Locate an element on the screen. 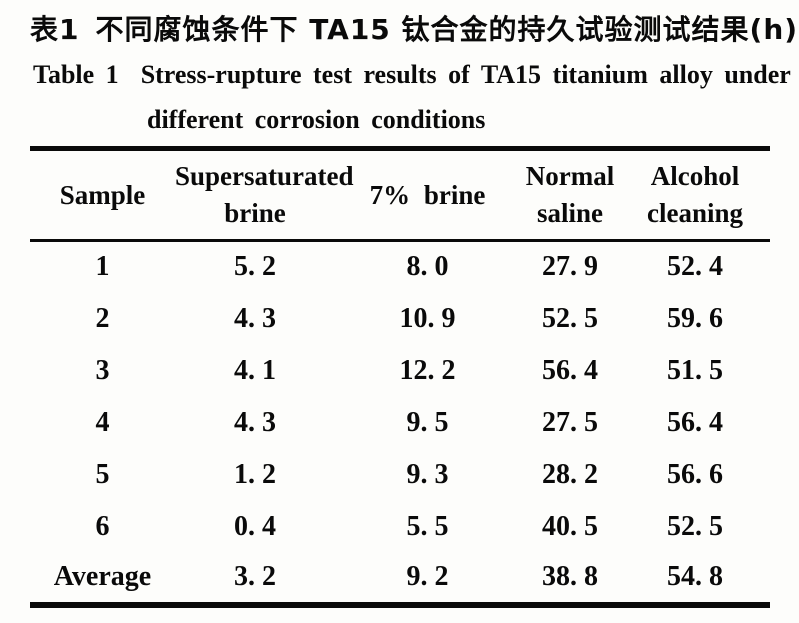 The width and height of the screenshot is (799, 623). column-header-7pct-brine: 7% brine is located at coordinates (427, 195).